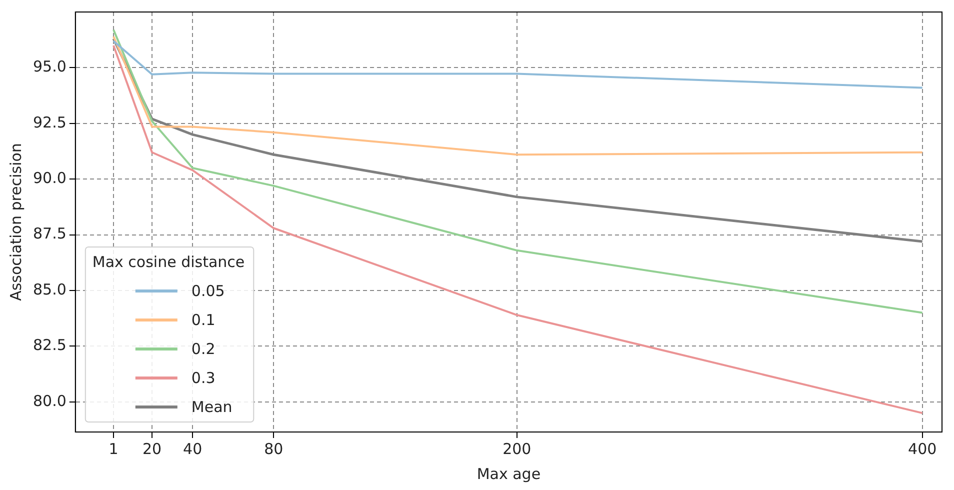 The width and height of the screenshot is (954, 490). Describe the element at coordinates (203, 349) in the screenshot. I see `legend-label: 0.2` at that location.